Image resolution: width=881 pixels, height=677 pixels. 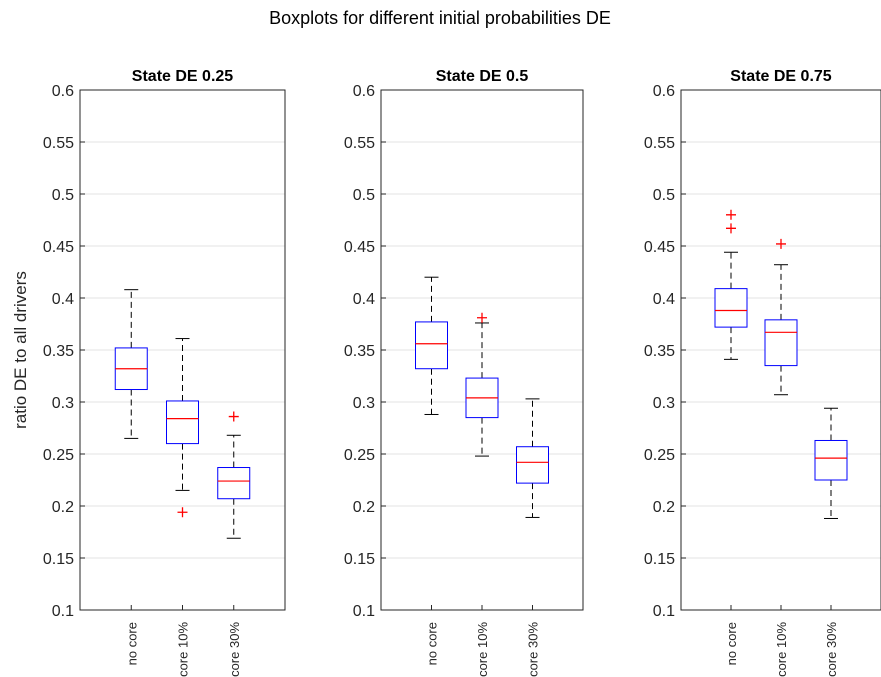 I want to click on subplot-title: State DE 0.25, so click(x=182, y=76).